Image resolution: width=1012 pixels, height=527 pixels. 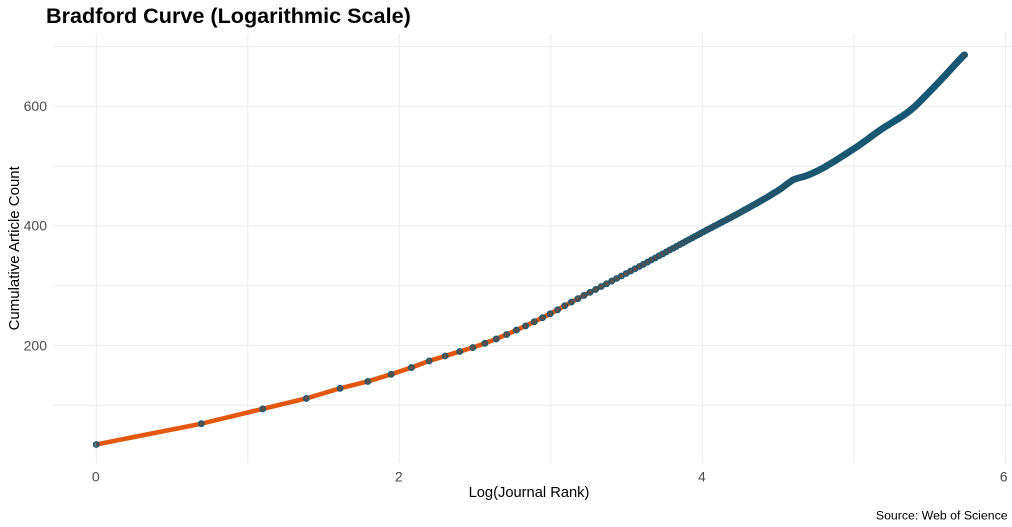 I want to click on svg-text: 0, so click(x=96, y=476).